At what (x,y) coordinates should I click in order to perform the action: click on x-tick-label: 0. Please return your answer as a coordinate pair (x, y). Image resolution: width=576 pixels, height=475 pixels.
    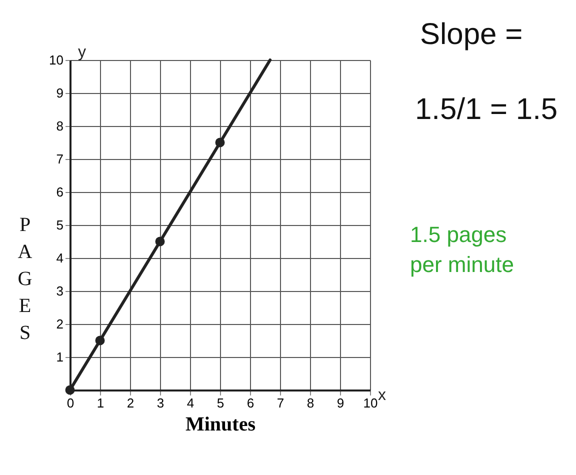
    Looking at the image, I should click on (70, 403).